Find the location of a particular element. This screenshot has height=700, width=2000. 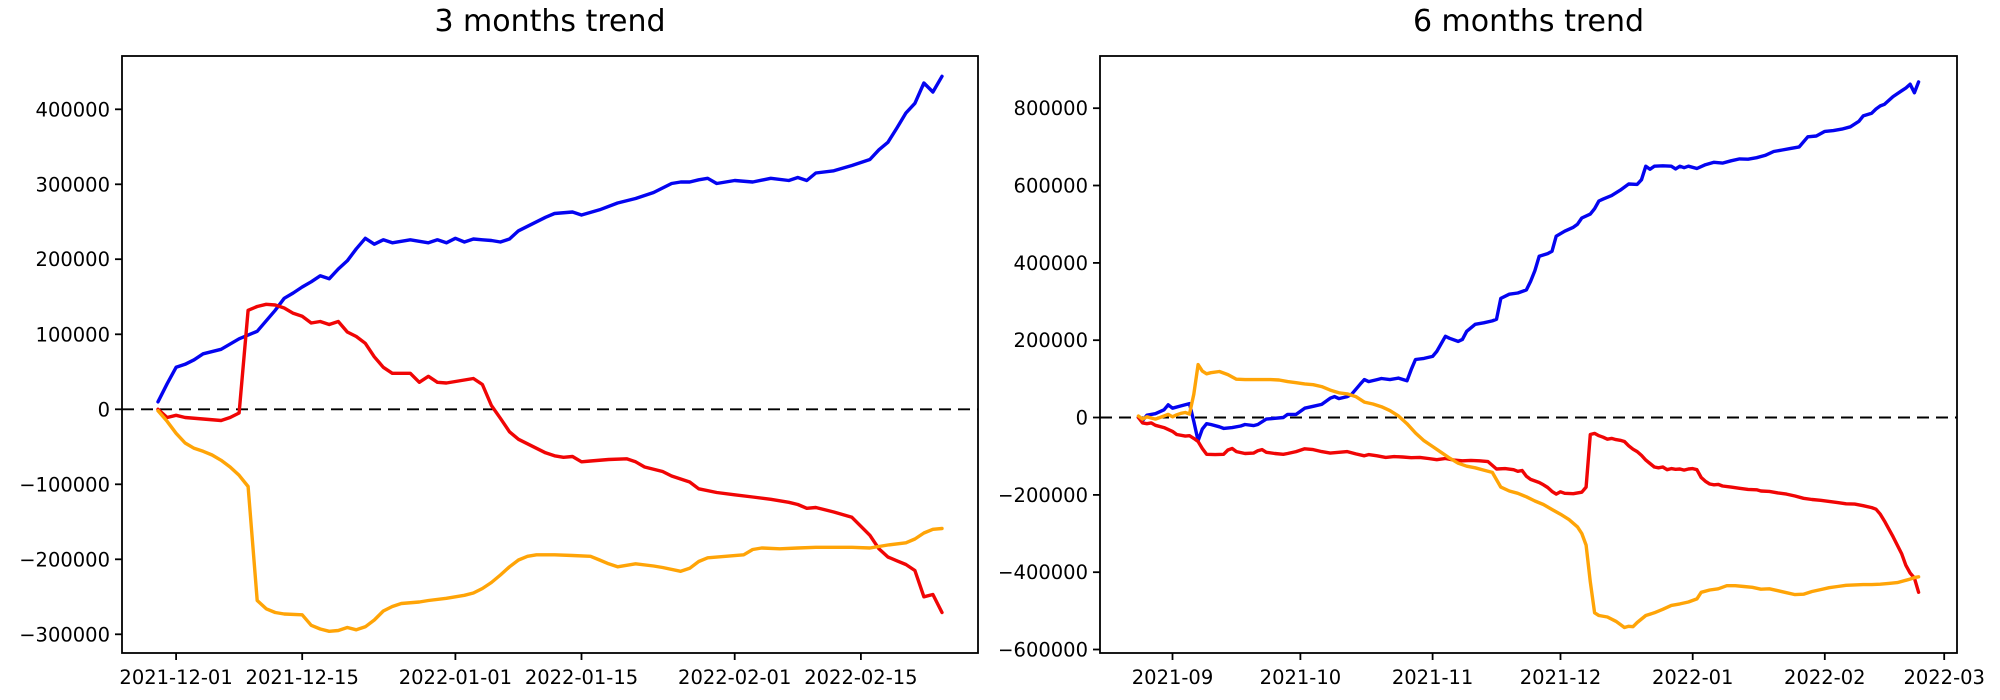

y-tick-label: −400000 is located at coordinates (1044, 572).